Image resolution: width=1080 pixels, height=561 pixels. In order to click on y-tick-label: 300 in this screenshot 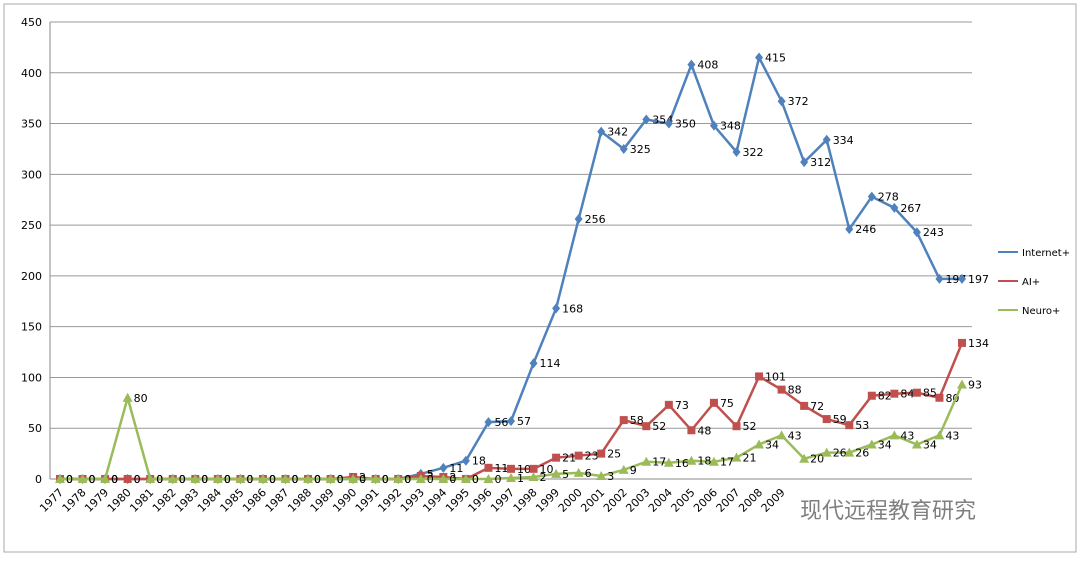, I will do `click(31, 174)`.